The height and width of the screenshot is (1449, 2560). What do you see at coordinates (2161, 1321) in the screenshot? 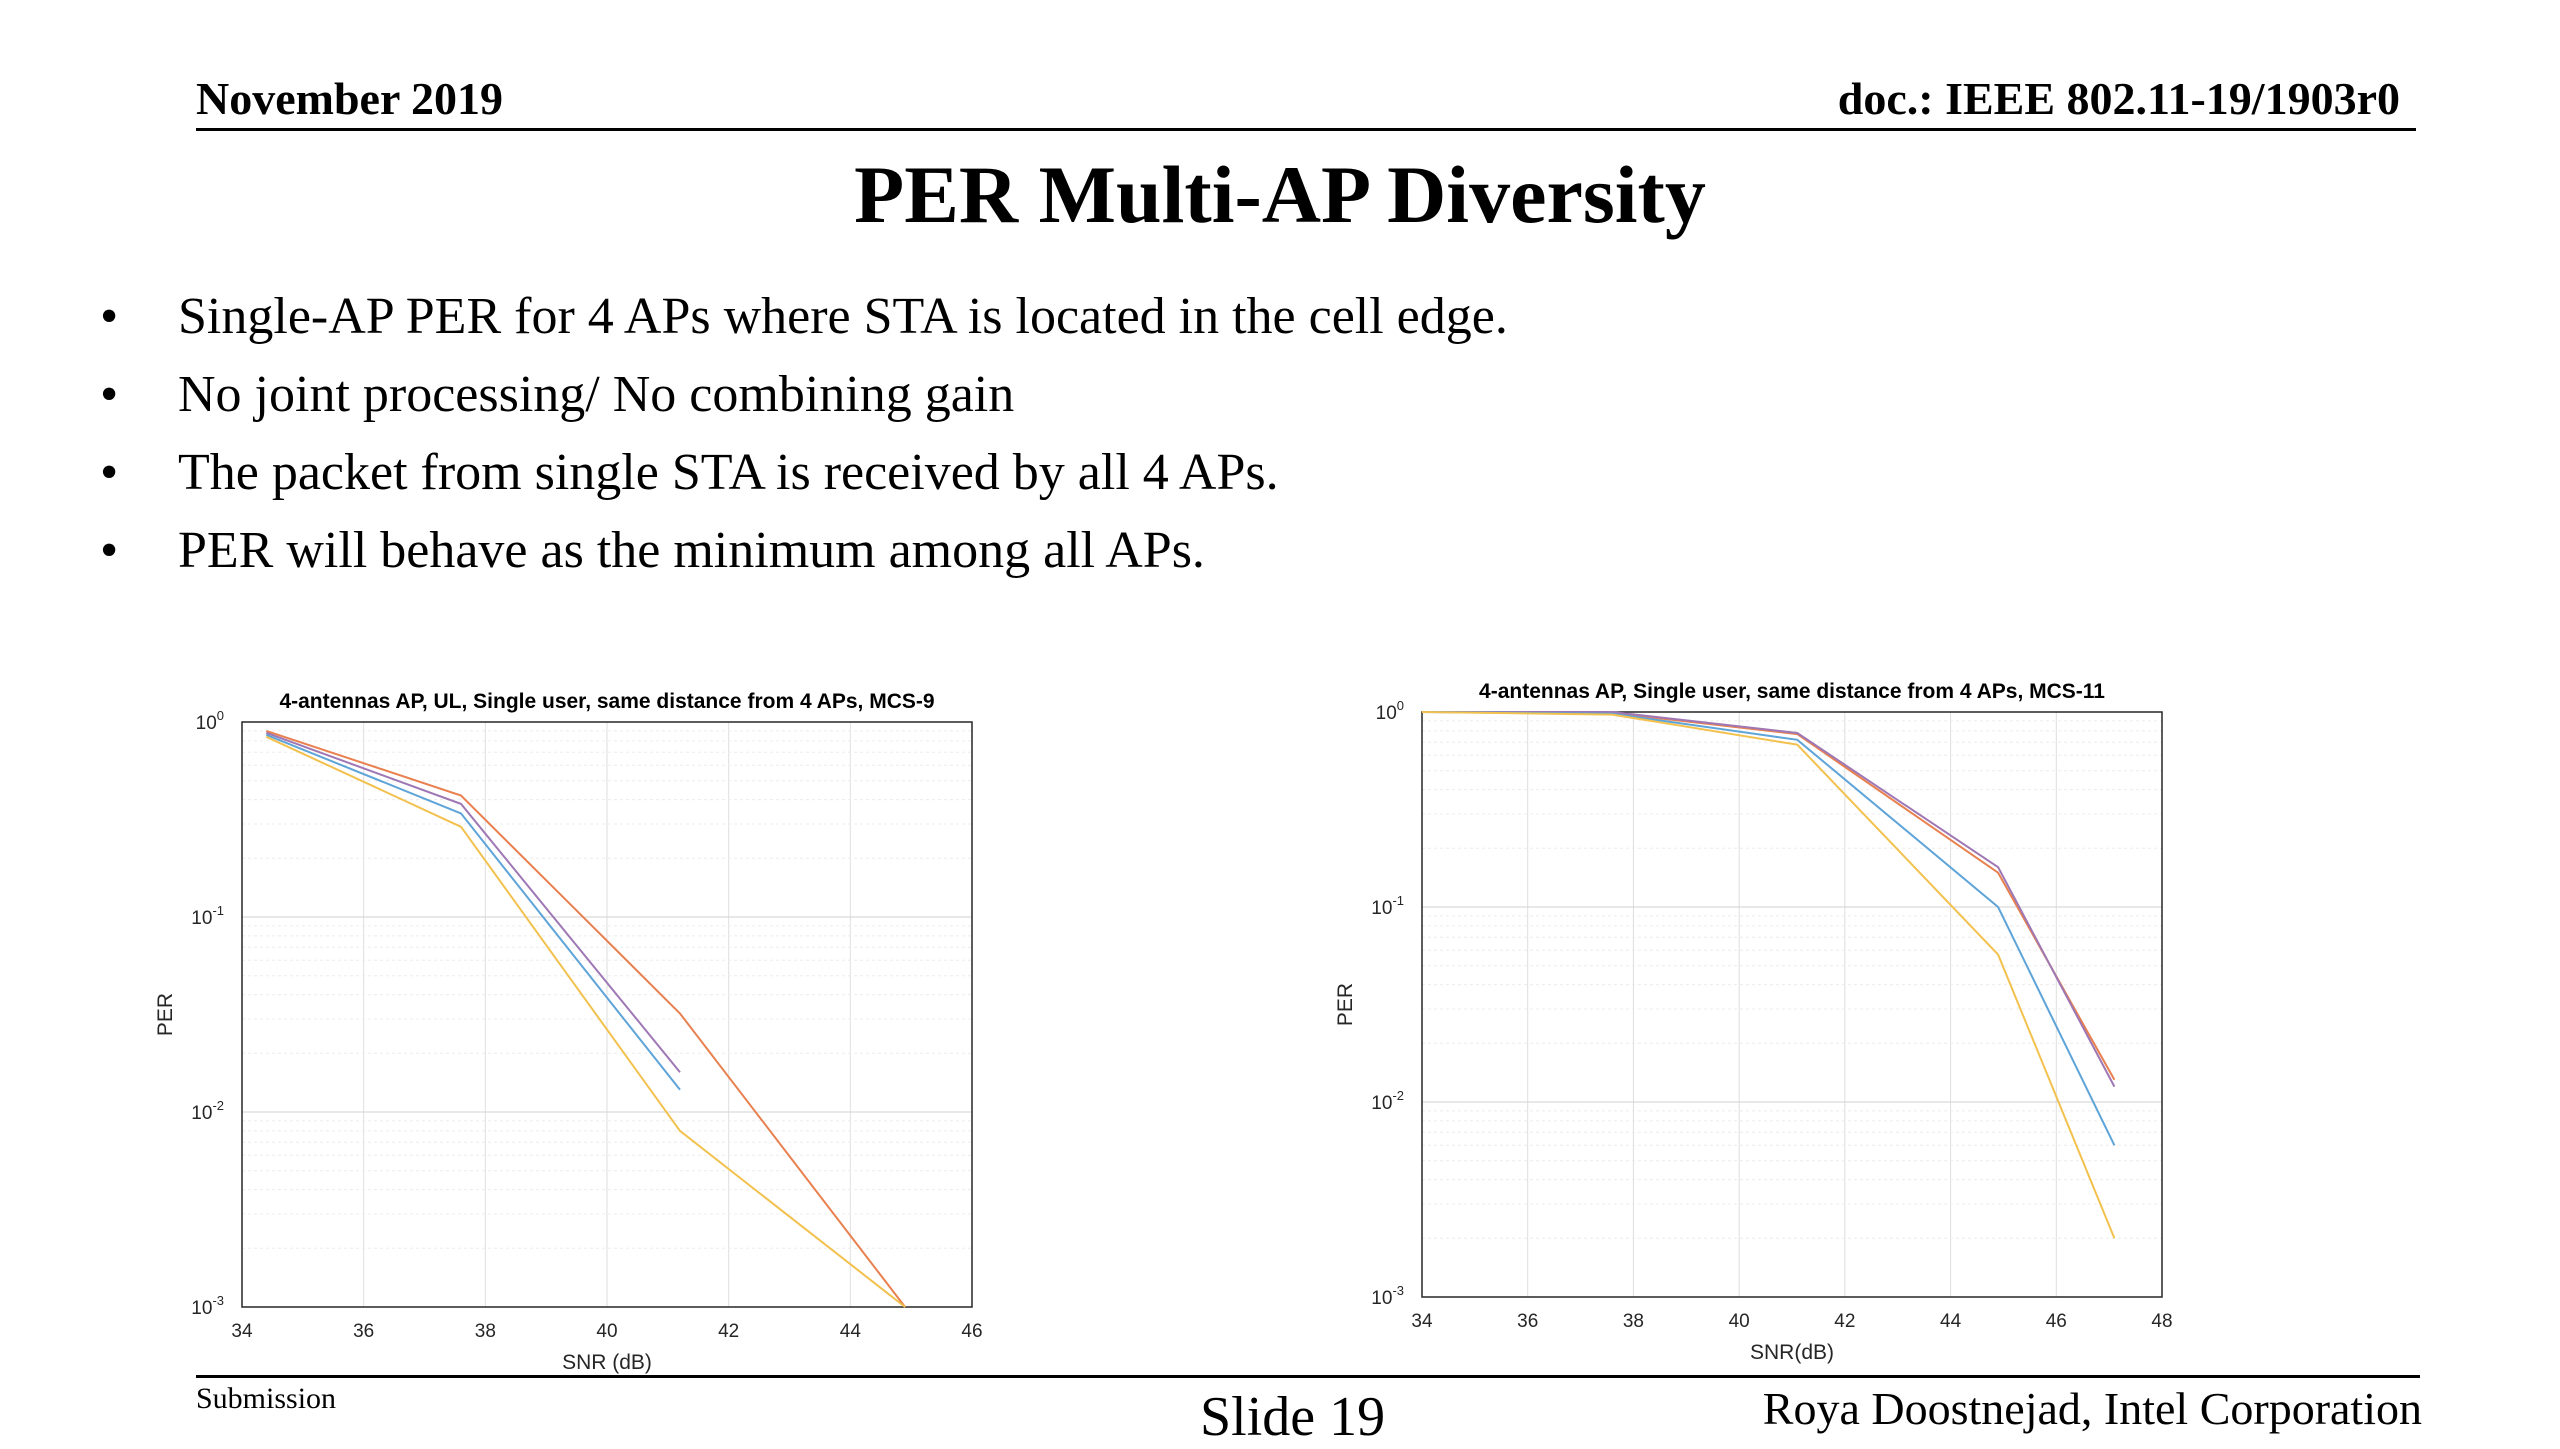
I see `x-tick-label: 48` at bounding box center [2161, 1321].